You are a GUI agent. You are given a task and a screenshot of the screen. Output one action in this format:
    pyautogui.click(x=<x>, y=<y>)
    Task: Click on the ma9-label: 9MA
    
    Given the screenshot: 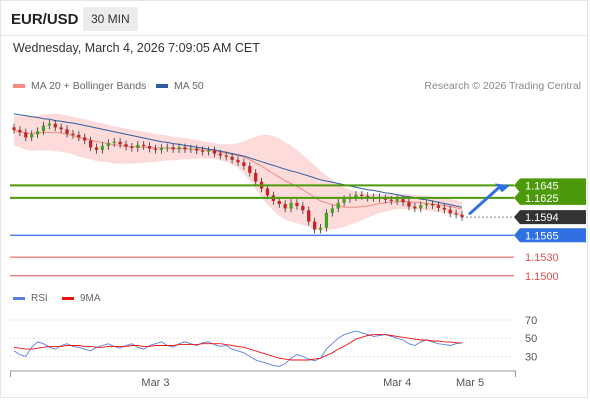 What is the action you would take?
    pyautogui.click(x=90, y=298)
    